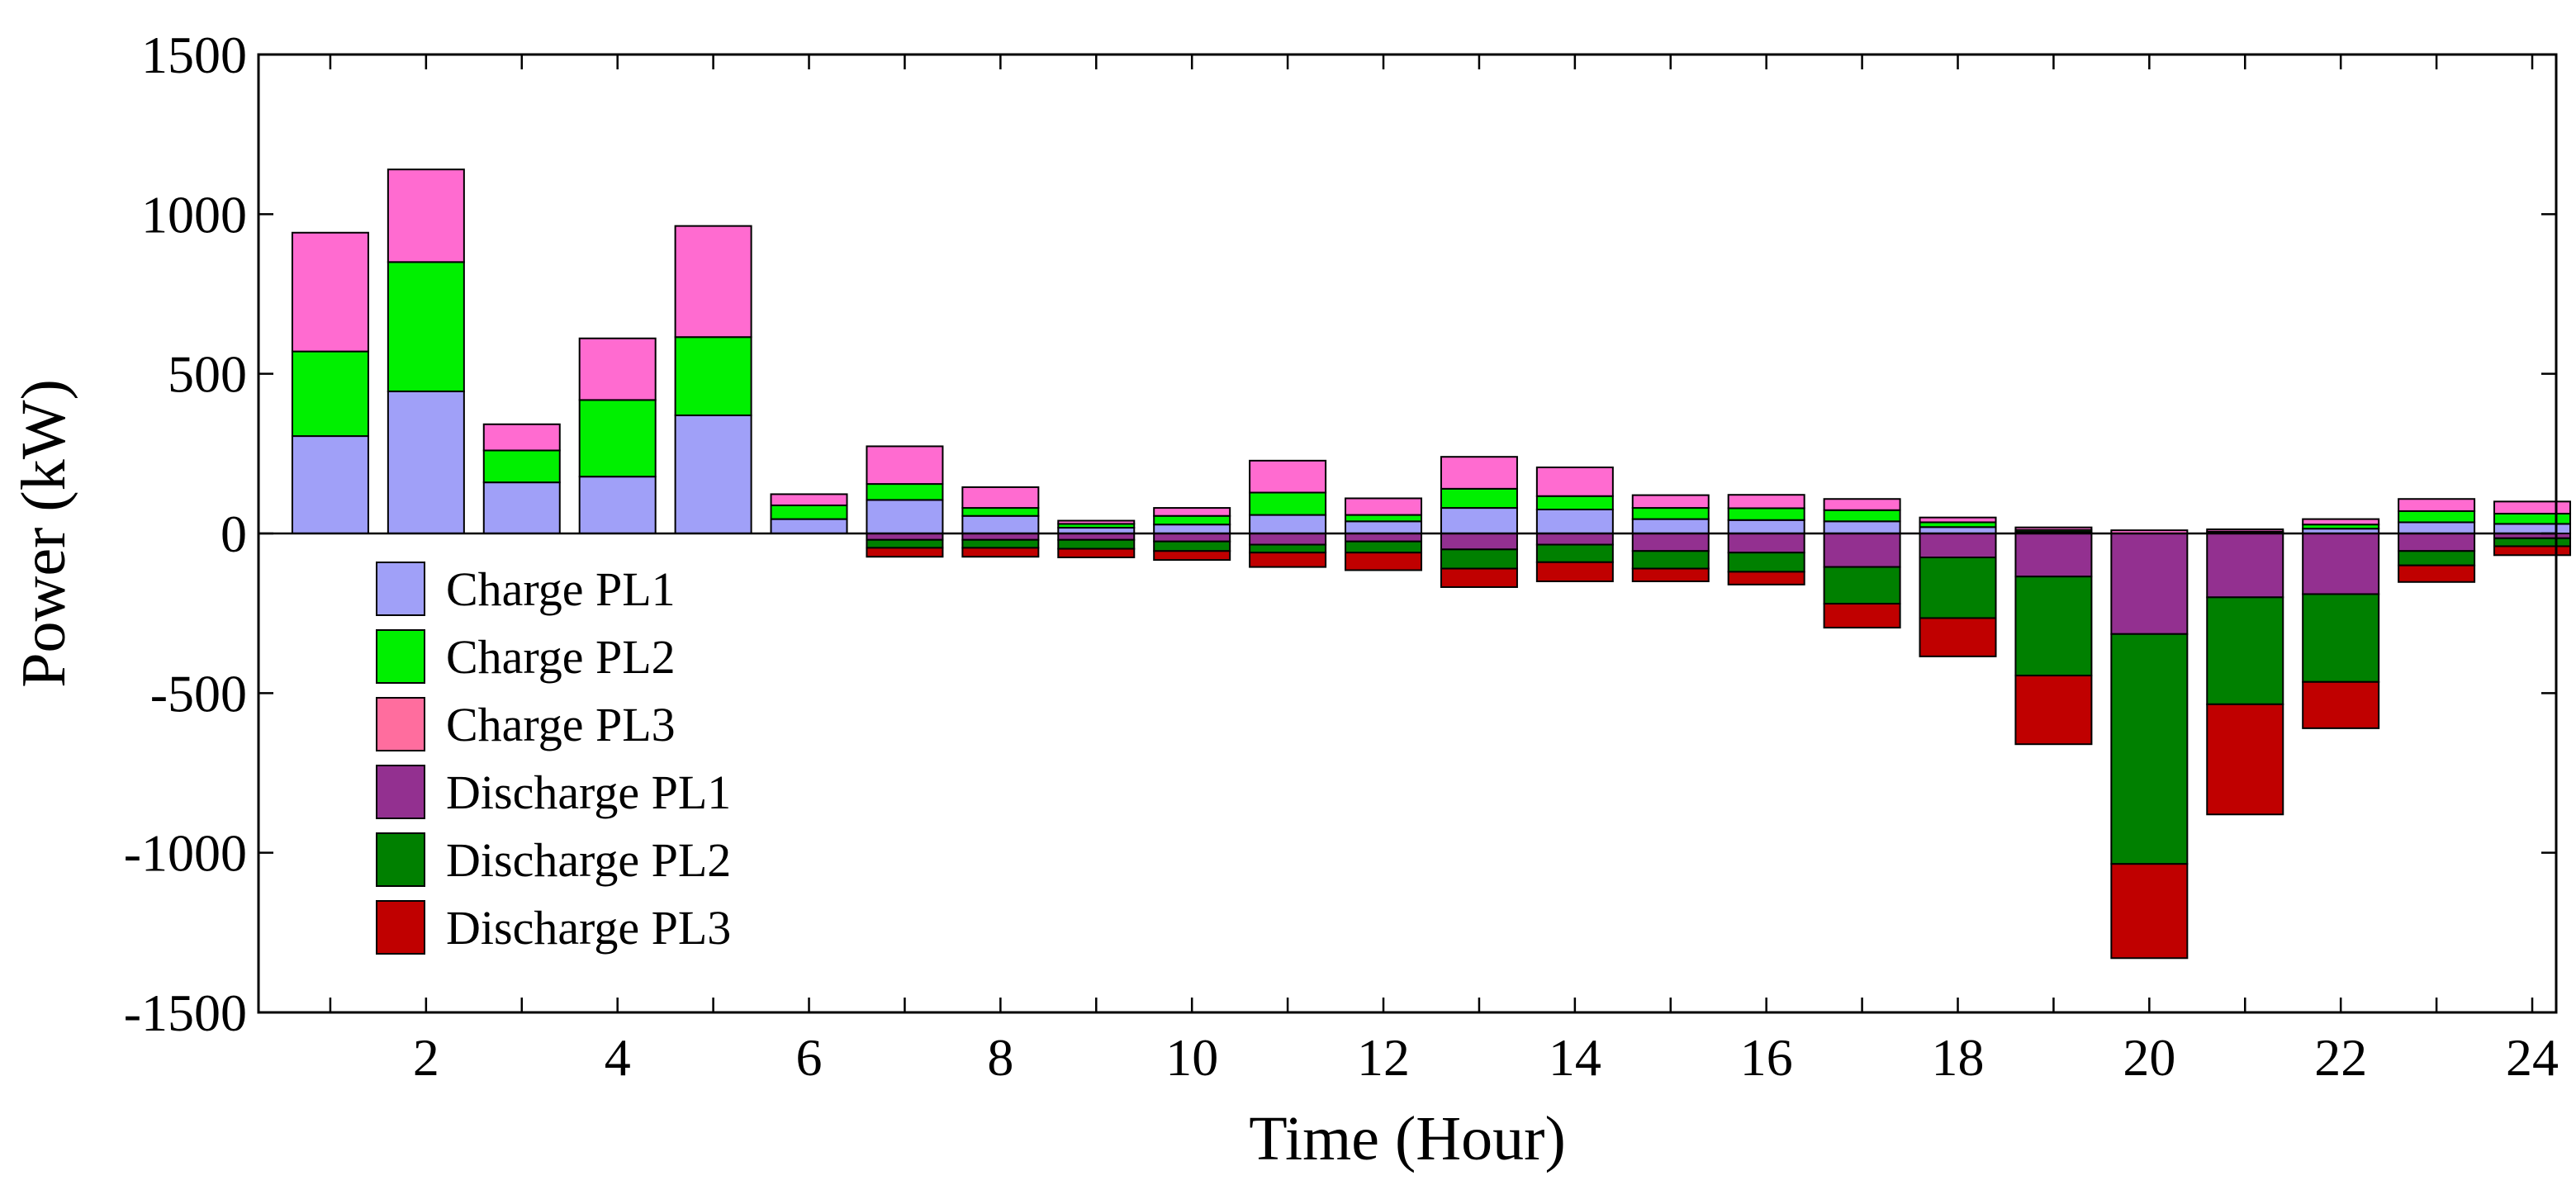 The height and width of the screenshot is (1185, 2576). What do you see at coordinates (588, 792) in the screenshot?
I see `legend-label-discharge-pl1: Discharge PL1` at bounding box center [588, 792].